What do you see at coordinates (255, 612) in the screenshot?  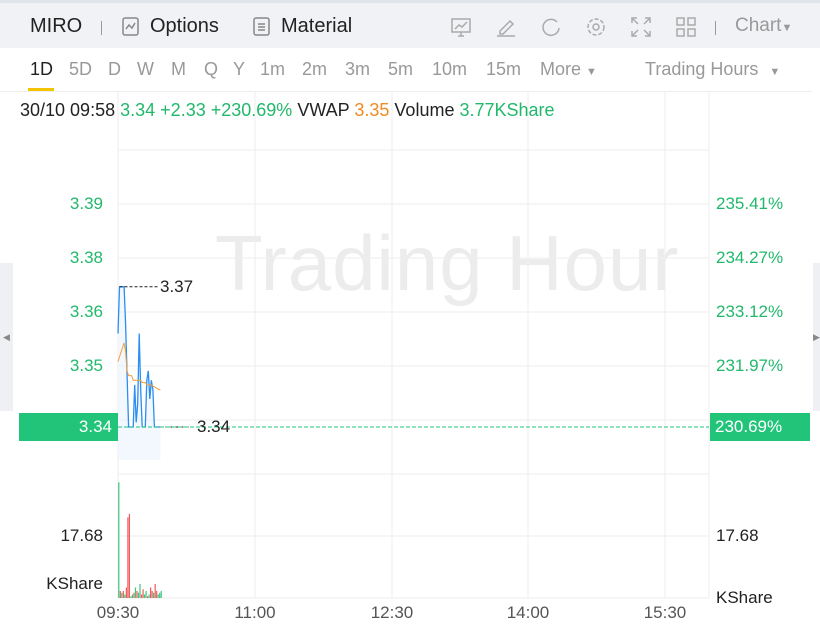 I see `time-axis-label: 11:00` at bounding box center [255, 612].